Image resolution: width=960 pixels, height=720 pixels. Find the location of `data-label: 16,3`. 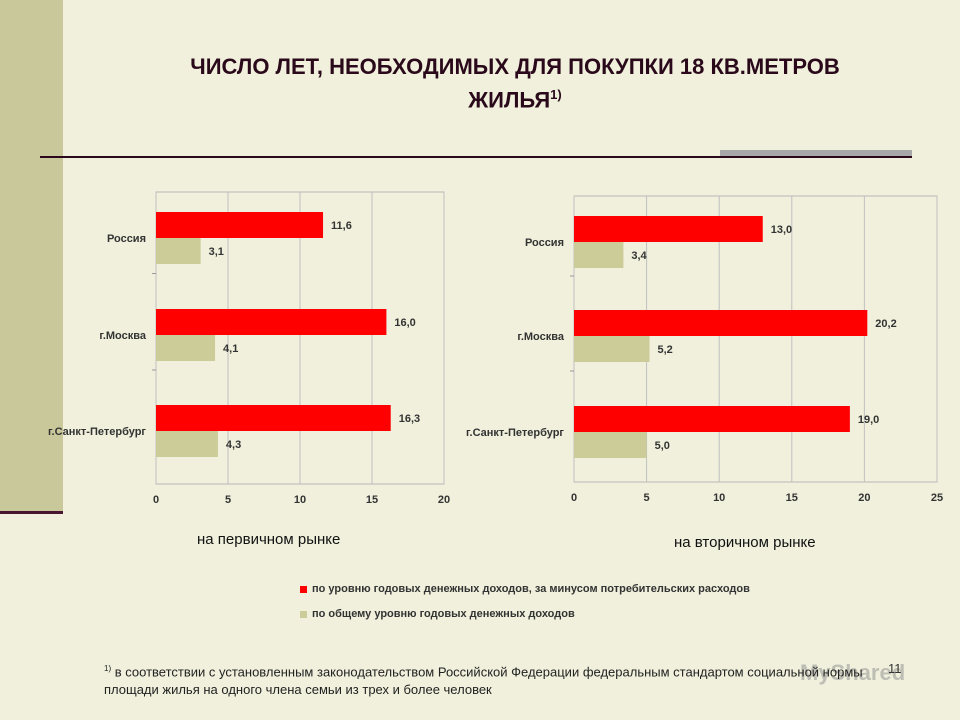

data-label: 16,3 is located at coordinates (409, 419).